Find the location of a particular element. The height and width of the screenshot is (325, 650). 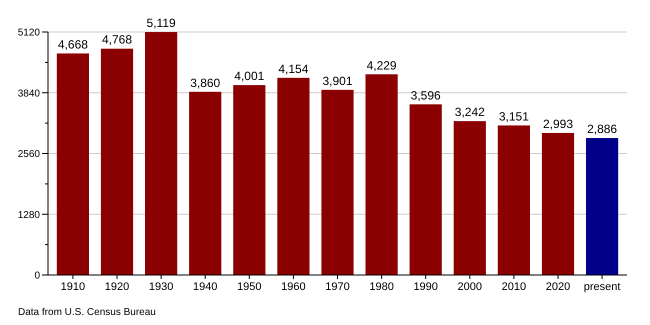

x-tick-label: 1980 is located at coordinates (381, 287).